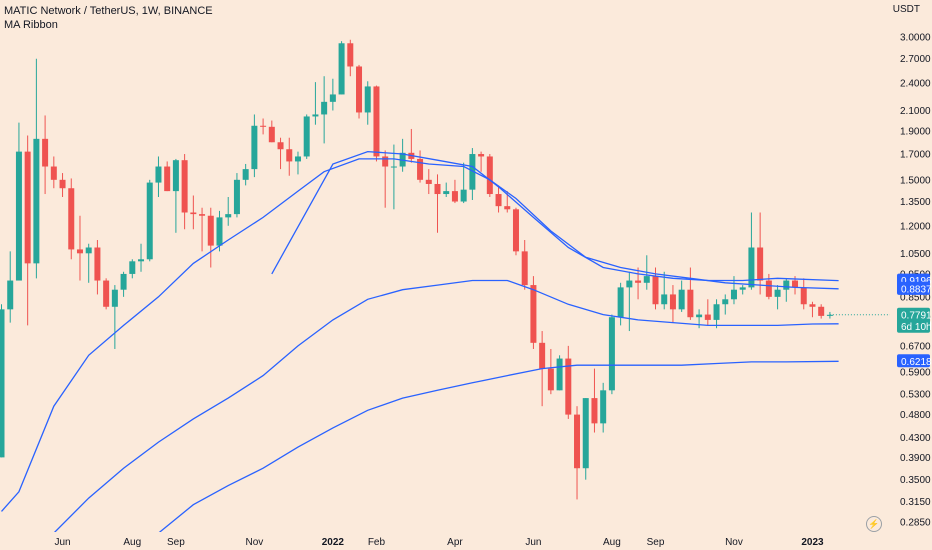  I want to click on ma-line, so click(555, 216).